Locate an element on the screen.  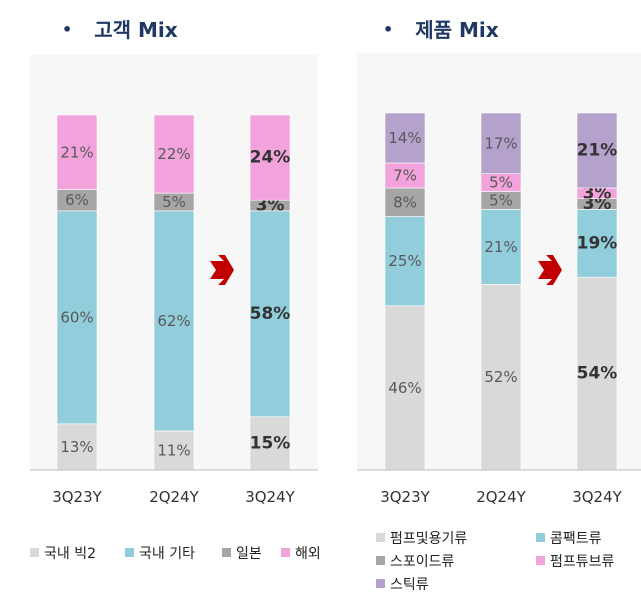
data-label: 15% is located at coordinates (270, 443).